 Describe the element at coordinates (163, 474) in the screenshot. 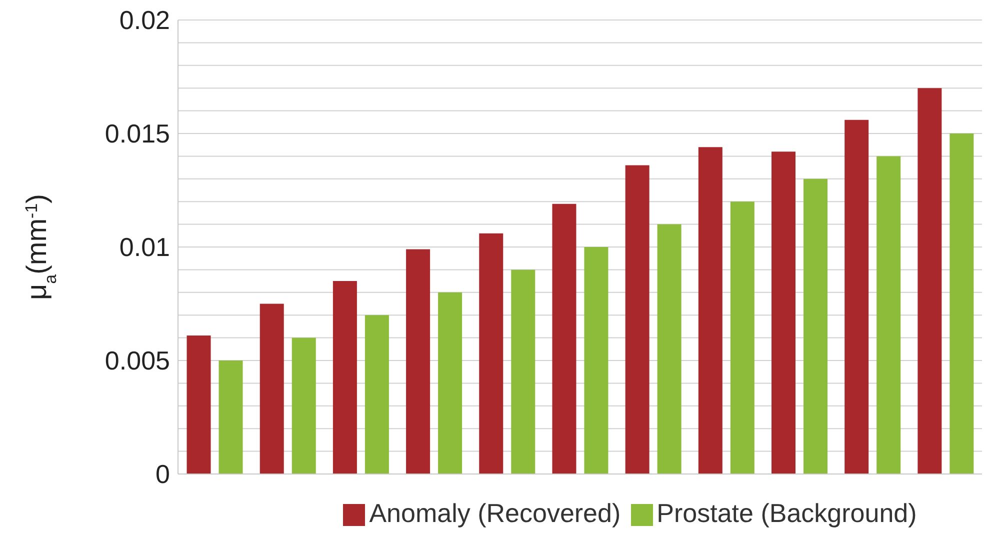

I see `y-tick-label: 0` at that location.